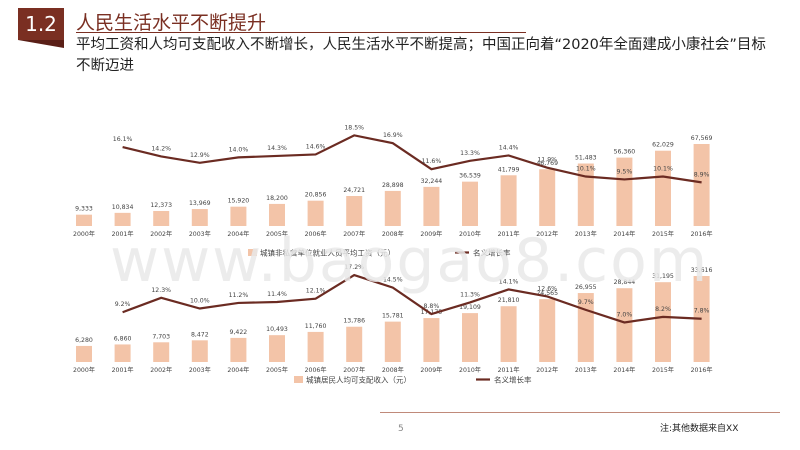 The image size is (800, 450). Describe the element at coordinates (663, 145) in the screenshot. I see `bar-value-label: 62,029` at that location.